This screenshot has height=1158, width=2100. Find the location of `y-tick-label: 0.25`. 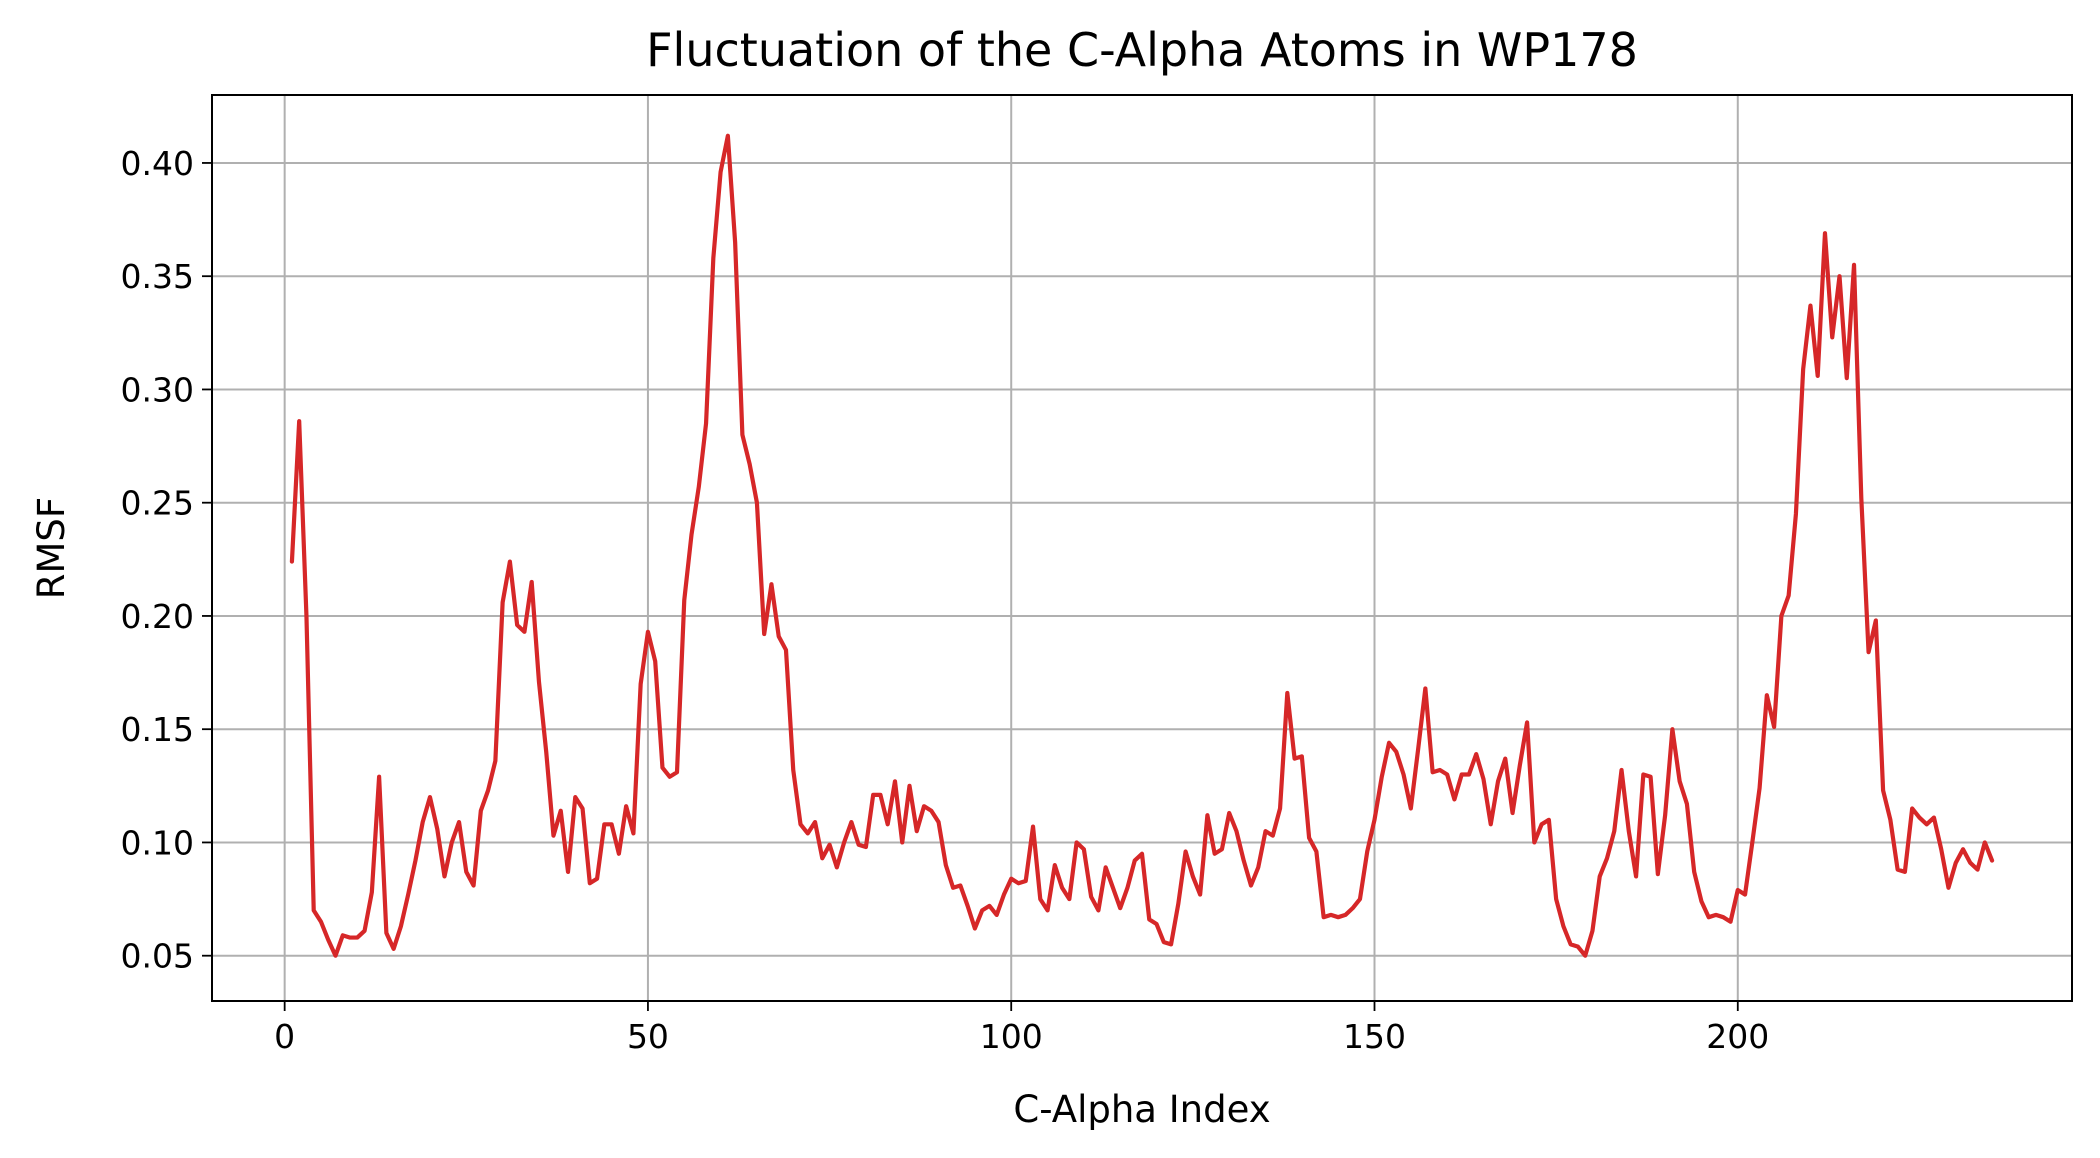

y-tick-label: 0.25 is located at coordinates (157, 503).